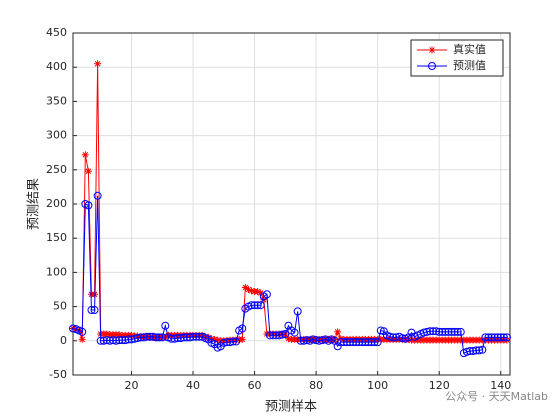  What do you see at coordinates (34, 204) in the screenshot?
I see `y-axis-label: 预测结果` at bounding box center [34, 204].